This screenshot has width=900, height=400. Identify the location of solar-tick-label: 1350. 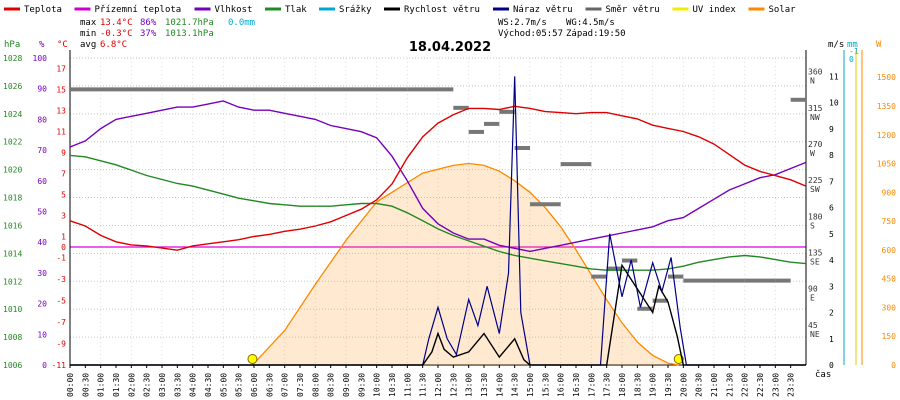
(886, 106).